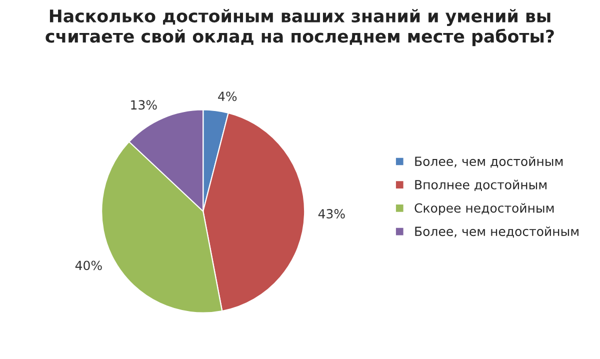  Describe the element at coordinates (331, 213) in the screenshot. I see `data-label: 43%` at that location.